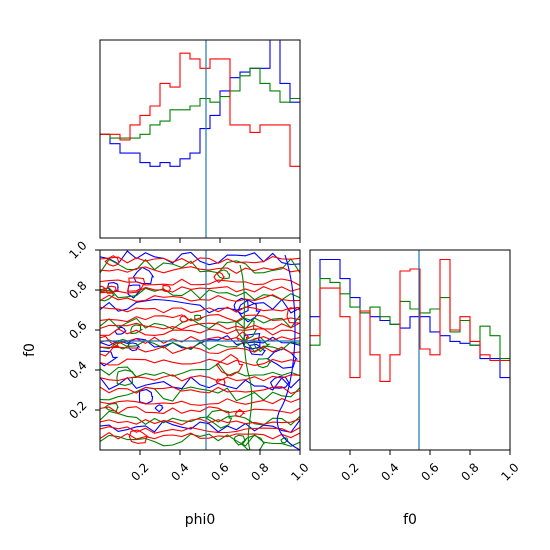 The width and height of the screenshot is (550, 550). Describe the element at coordinates (77, 369) in the screenshot. I see `y-tick-label: 0.4` at that location.